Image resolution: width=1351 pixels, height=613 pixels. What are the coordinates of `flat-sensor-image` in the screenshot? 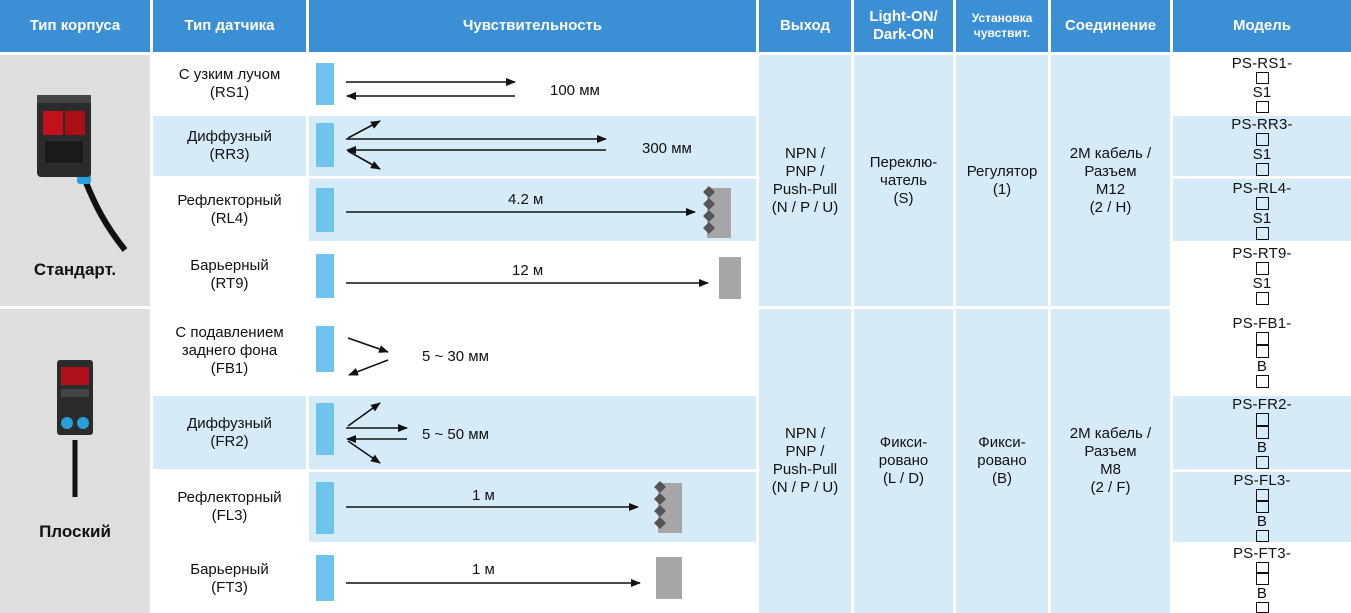 It's located at (75, 428).